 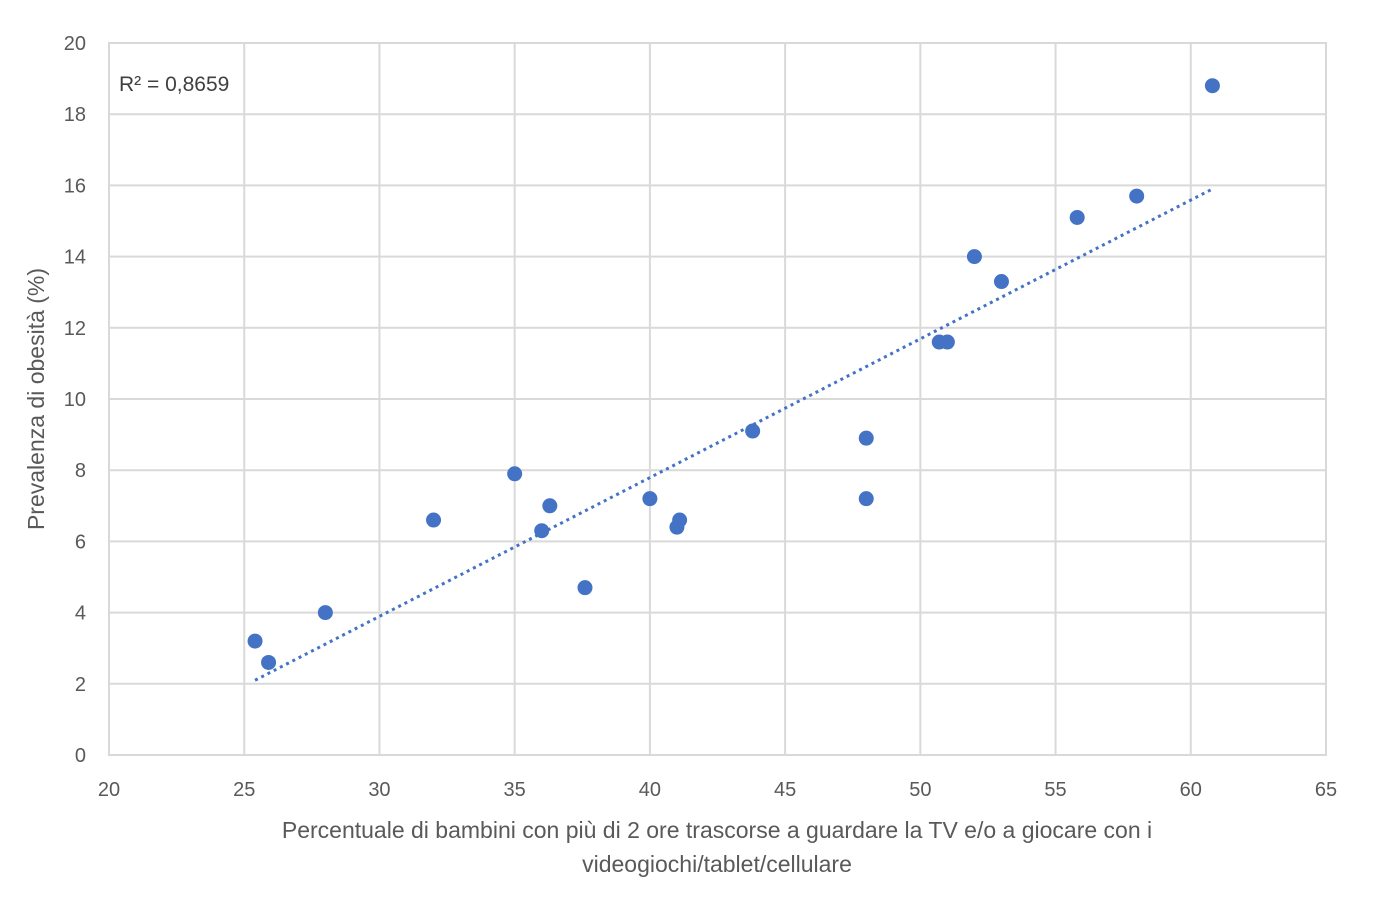 What do you see at coordinates (1326, 790) in the screenshot?
I see `x-tick-label: 65` at bounding box center [1326, 790].